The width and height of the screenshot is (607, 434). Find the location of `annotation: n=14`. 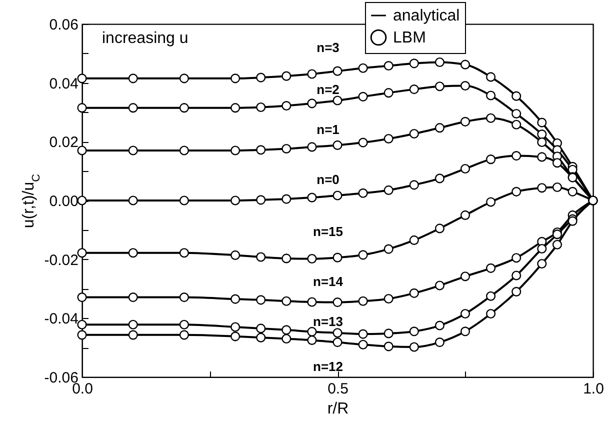

annotation: n=14 is located at coordinates (328, 281).